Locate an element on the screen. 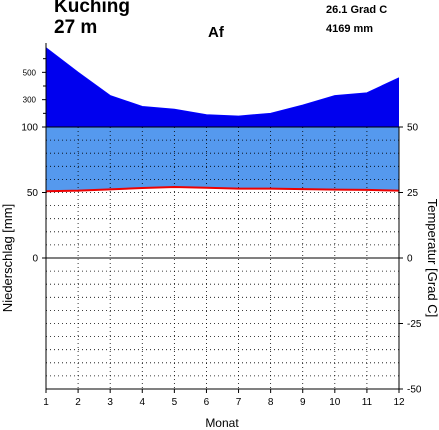 This screenshot has height=430, width=439. right-tick-label: 50 is located at coordinates (413, 128).